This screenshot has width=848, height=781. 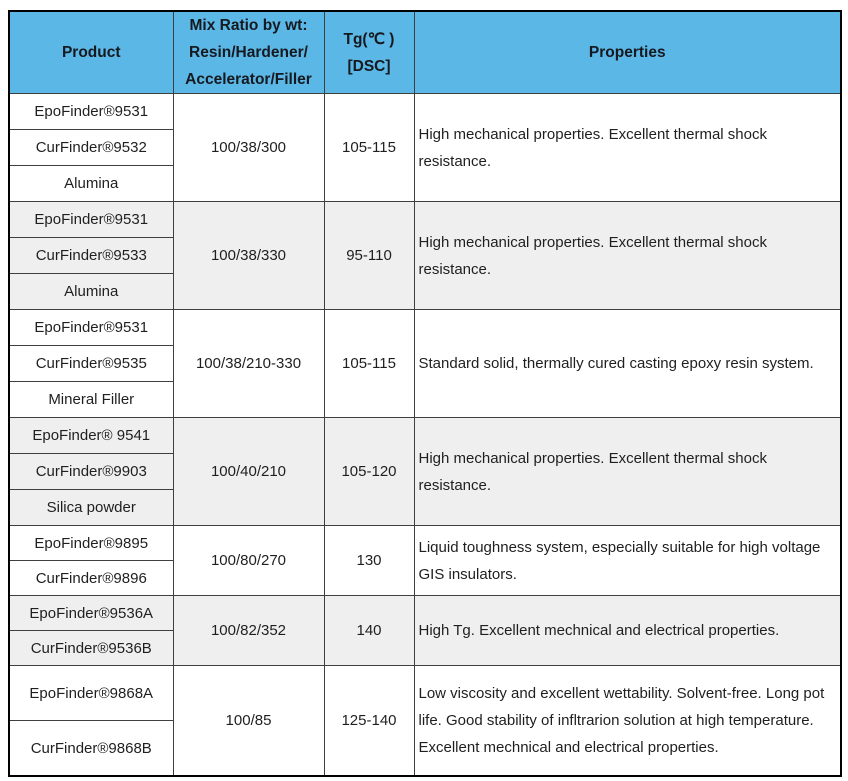 What do you see at coordinates (91, 693) in the screenshot?
I see `product-cell: EpoFinder®9868A` at bounding box center [91, 693].